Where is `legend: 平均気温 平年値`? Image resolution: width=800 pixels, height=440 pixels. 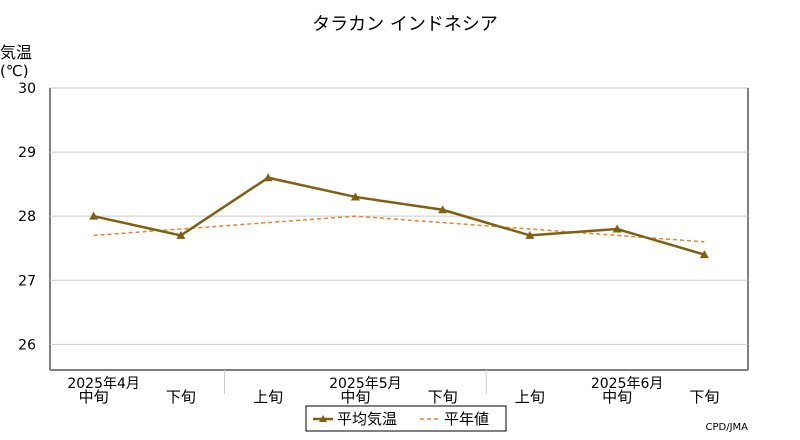
legend: 平均気温 平年値 is located at coordinates (406, 418).